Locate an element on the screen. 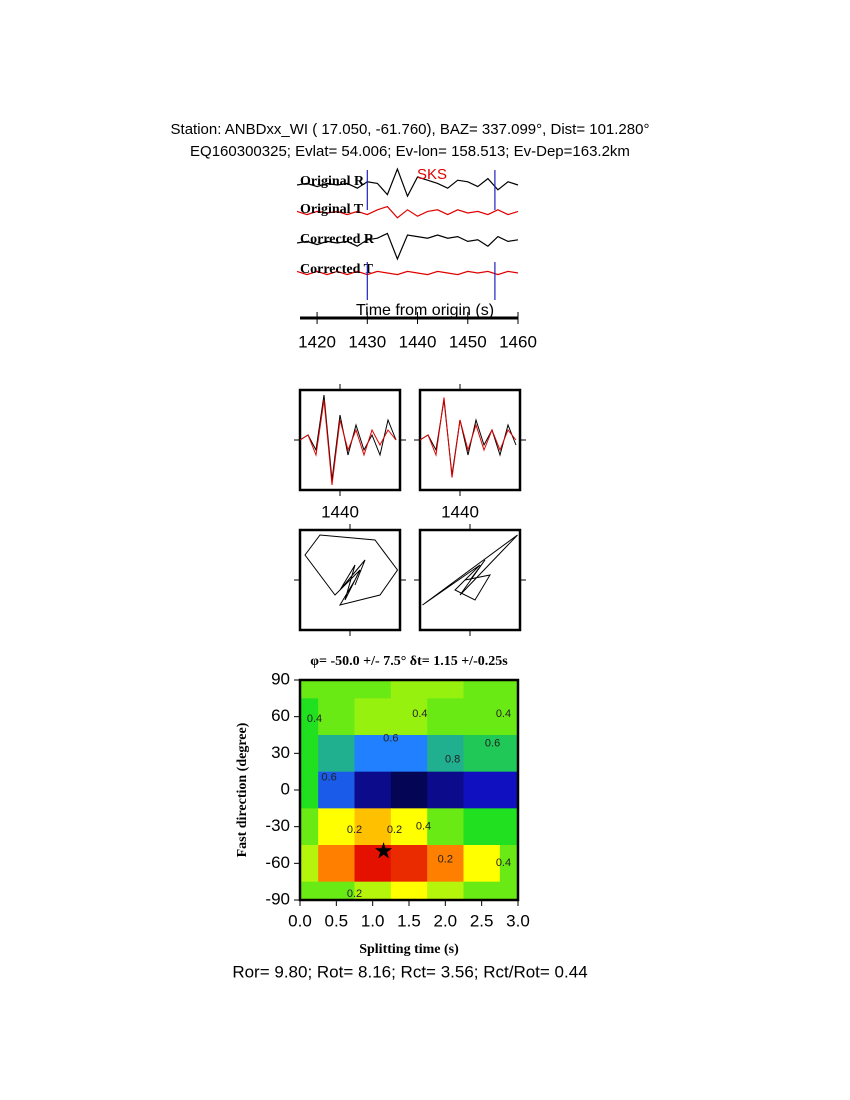 The height and width of the screenshot is (1100, 850). best-fit-star is located at coordinates (384, 850).